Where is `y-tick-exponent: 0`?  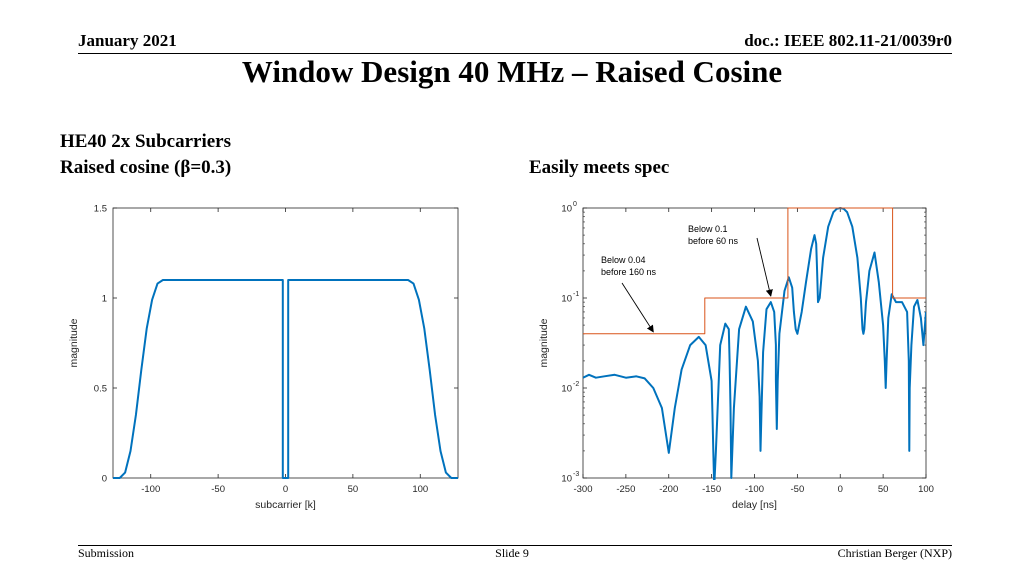 y-tick-exponent: 0 is located at coordinates (575, 204).